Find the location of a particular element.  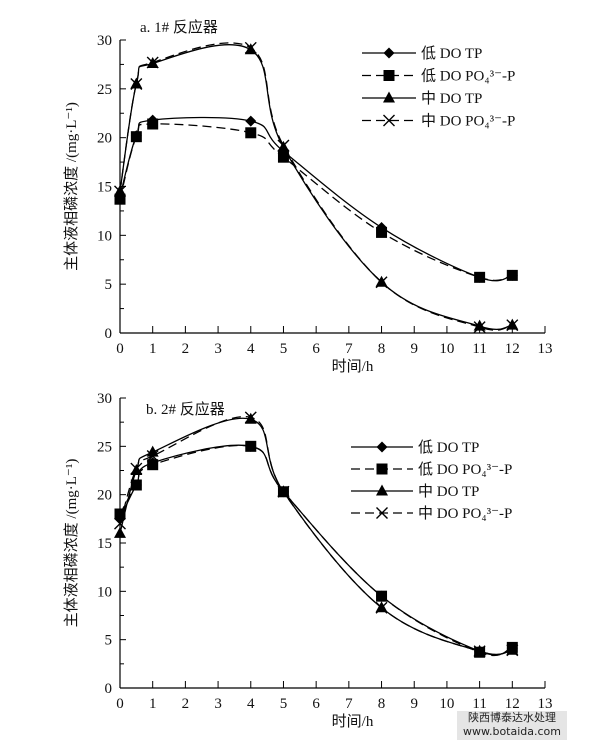

y-tick-label: 5 is located at coordinates (109, 285).